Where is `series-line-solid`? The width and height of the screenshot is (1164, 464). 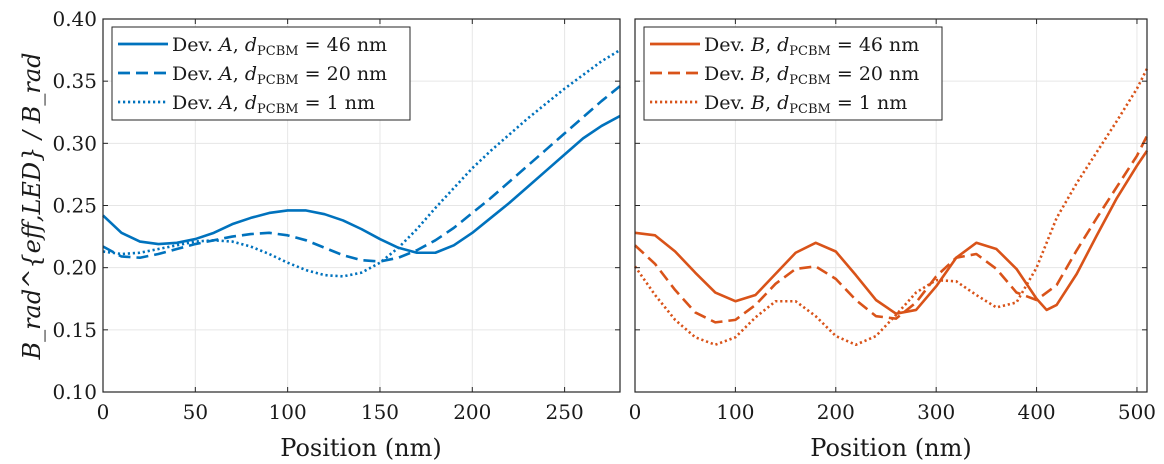
series-line-solid is located at coordinates (361, 184).